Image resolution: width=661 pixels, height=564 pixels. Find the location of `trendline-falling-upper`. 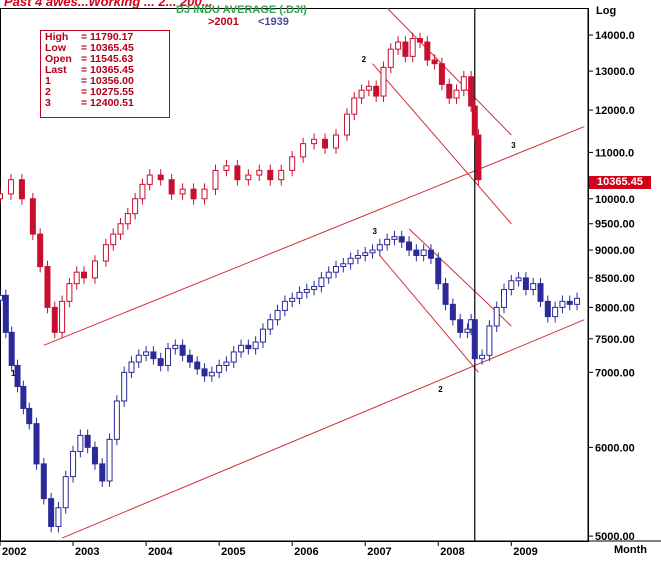

trendline-falling-upper is located at coordinates (449, 71).